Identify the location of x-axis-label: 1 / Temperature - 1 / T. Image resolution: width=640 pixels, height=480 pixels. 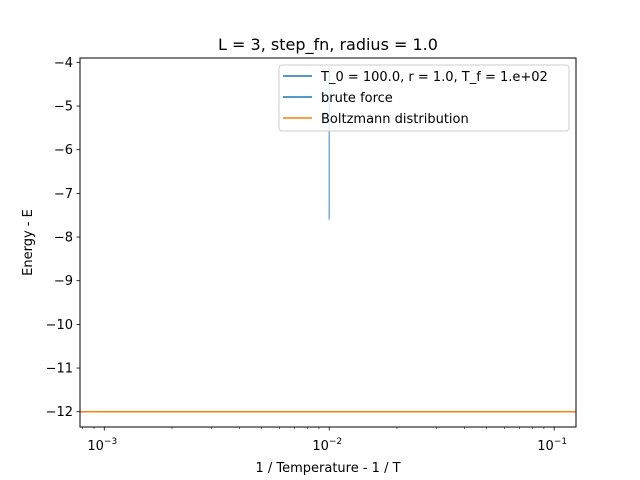
(327, 468).